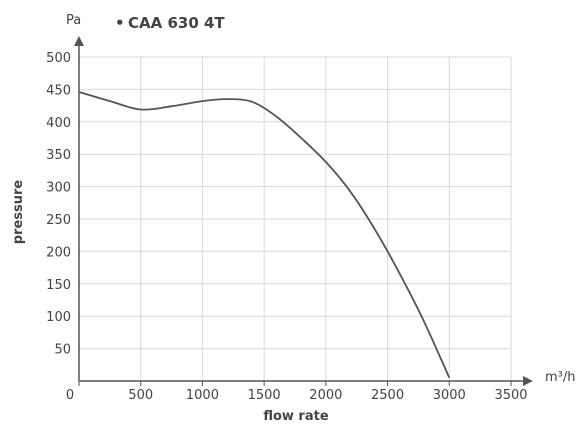 The image size is (583, 425). Describe the element at coordinates (58, 90) in the screenshot. I see `y-tick-label: 450` at that location.